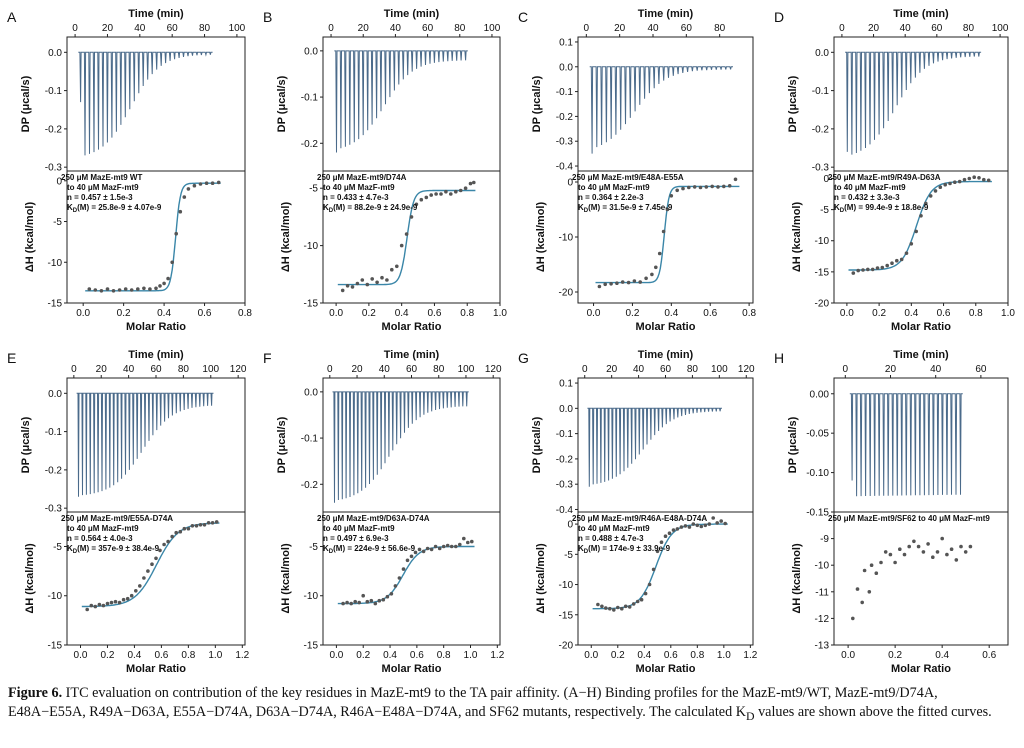  I want to click on dp-tick-label: -0.1, so click(565, 92).